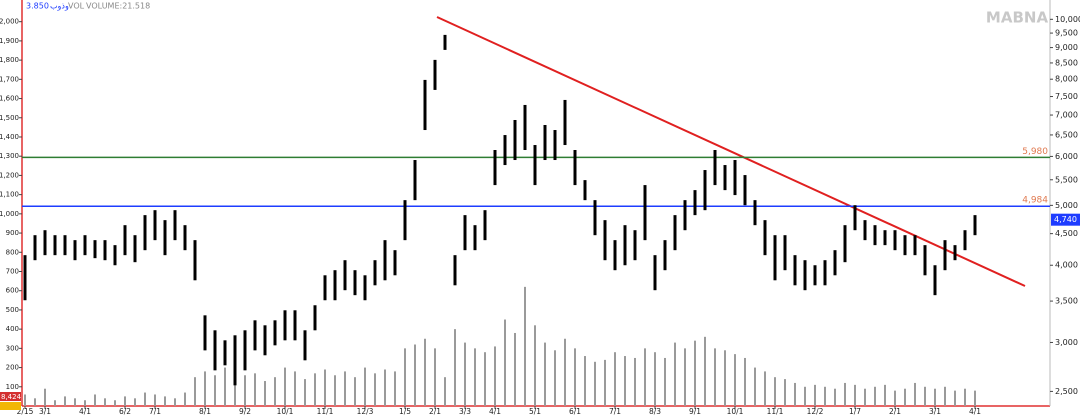  What do you see at coordinates (25, 411) in the screenshot?
I see `x-tick-label: 2/15` at bounding box center [25, 411].